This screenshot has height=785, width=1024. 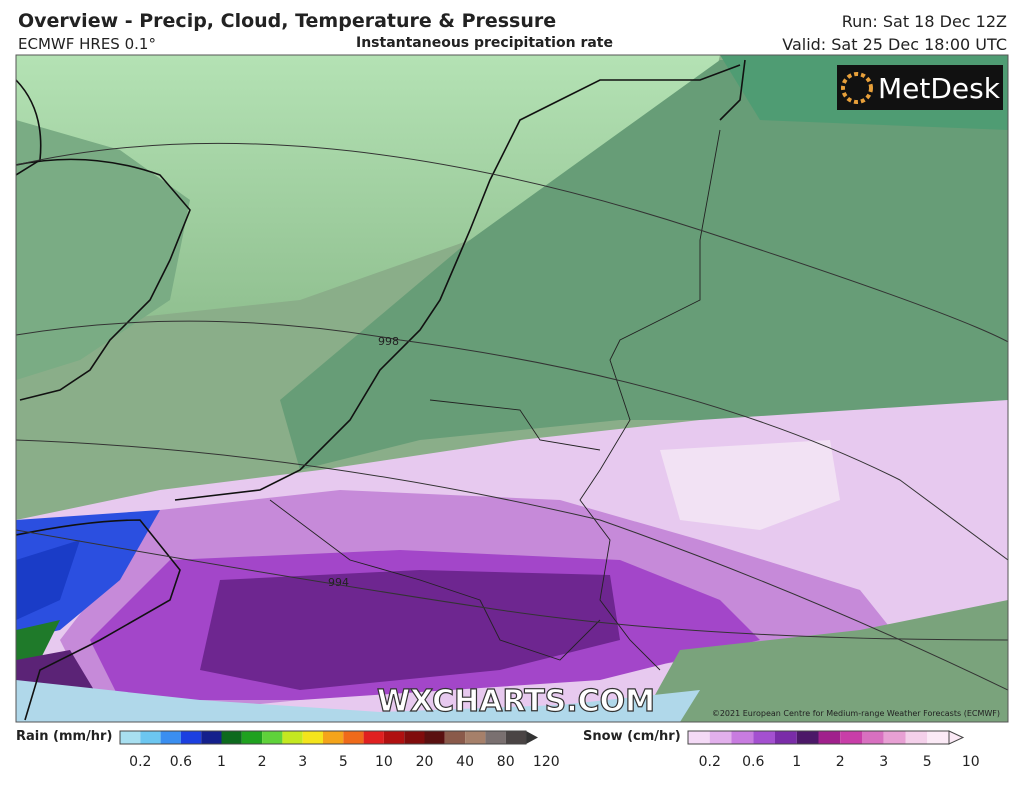 What do you see at coordinates (516, 701) in the screenshot?
I see `watermark: WXCHARTS.COM` at bounding box center [516, 701].